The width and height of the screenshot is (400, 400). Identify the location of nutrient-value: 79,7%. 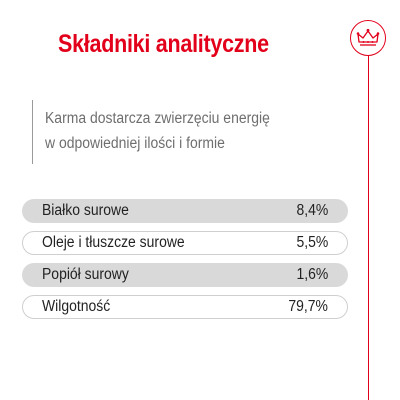
(308, 306).